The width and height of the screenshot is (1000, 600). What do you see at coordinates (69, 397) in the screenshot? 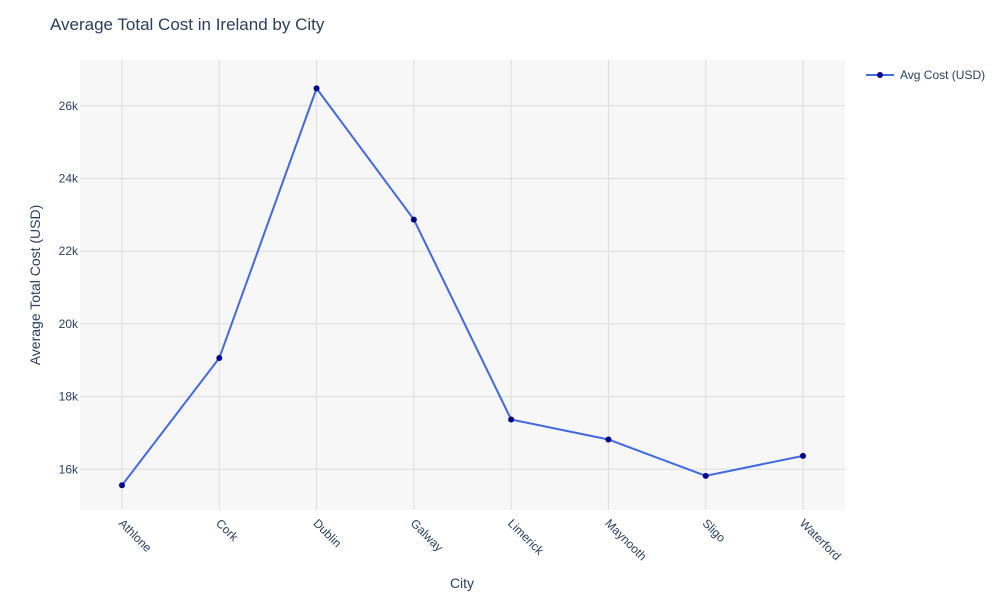
I see `y-tick-label: 18k` at bounding box center [69, 397].